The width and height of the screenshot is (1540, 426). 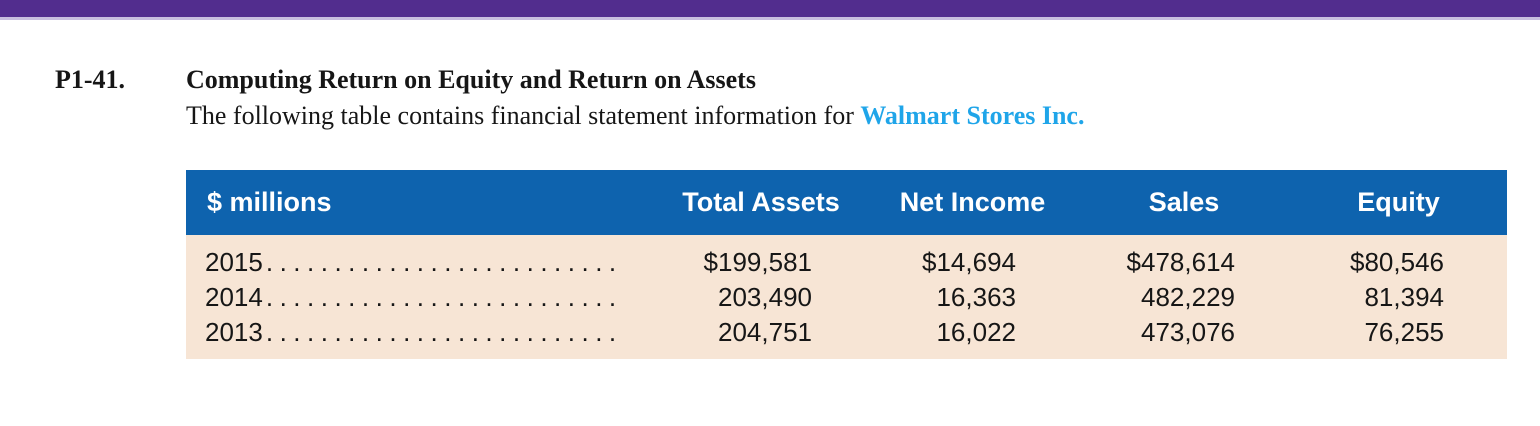 I want to click on cell-sales: 482,229, so click(x=1188, y=297).